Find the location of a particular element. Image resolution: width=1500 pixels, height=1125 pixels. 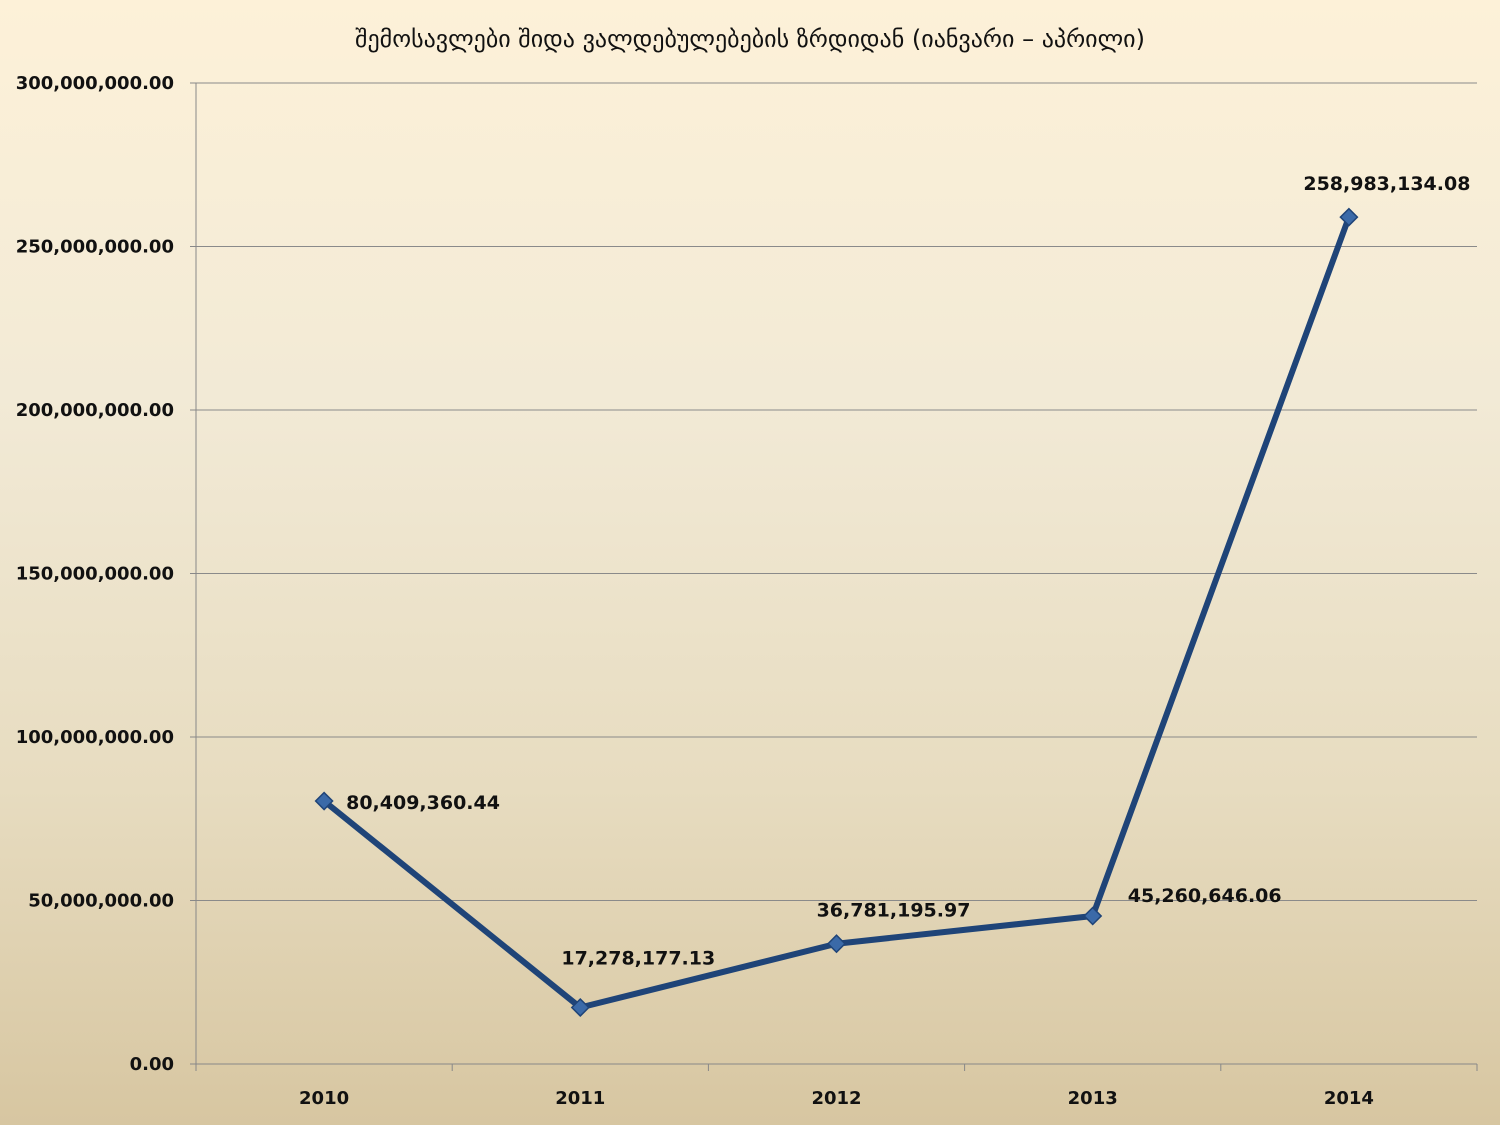

data-label: 36,781,195.97 is located at coordinates (894, 911).